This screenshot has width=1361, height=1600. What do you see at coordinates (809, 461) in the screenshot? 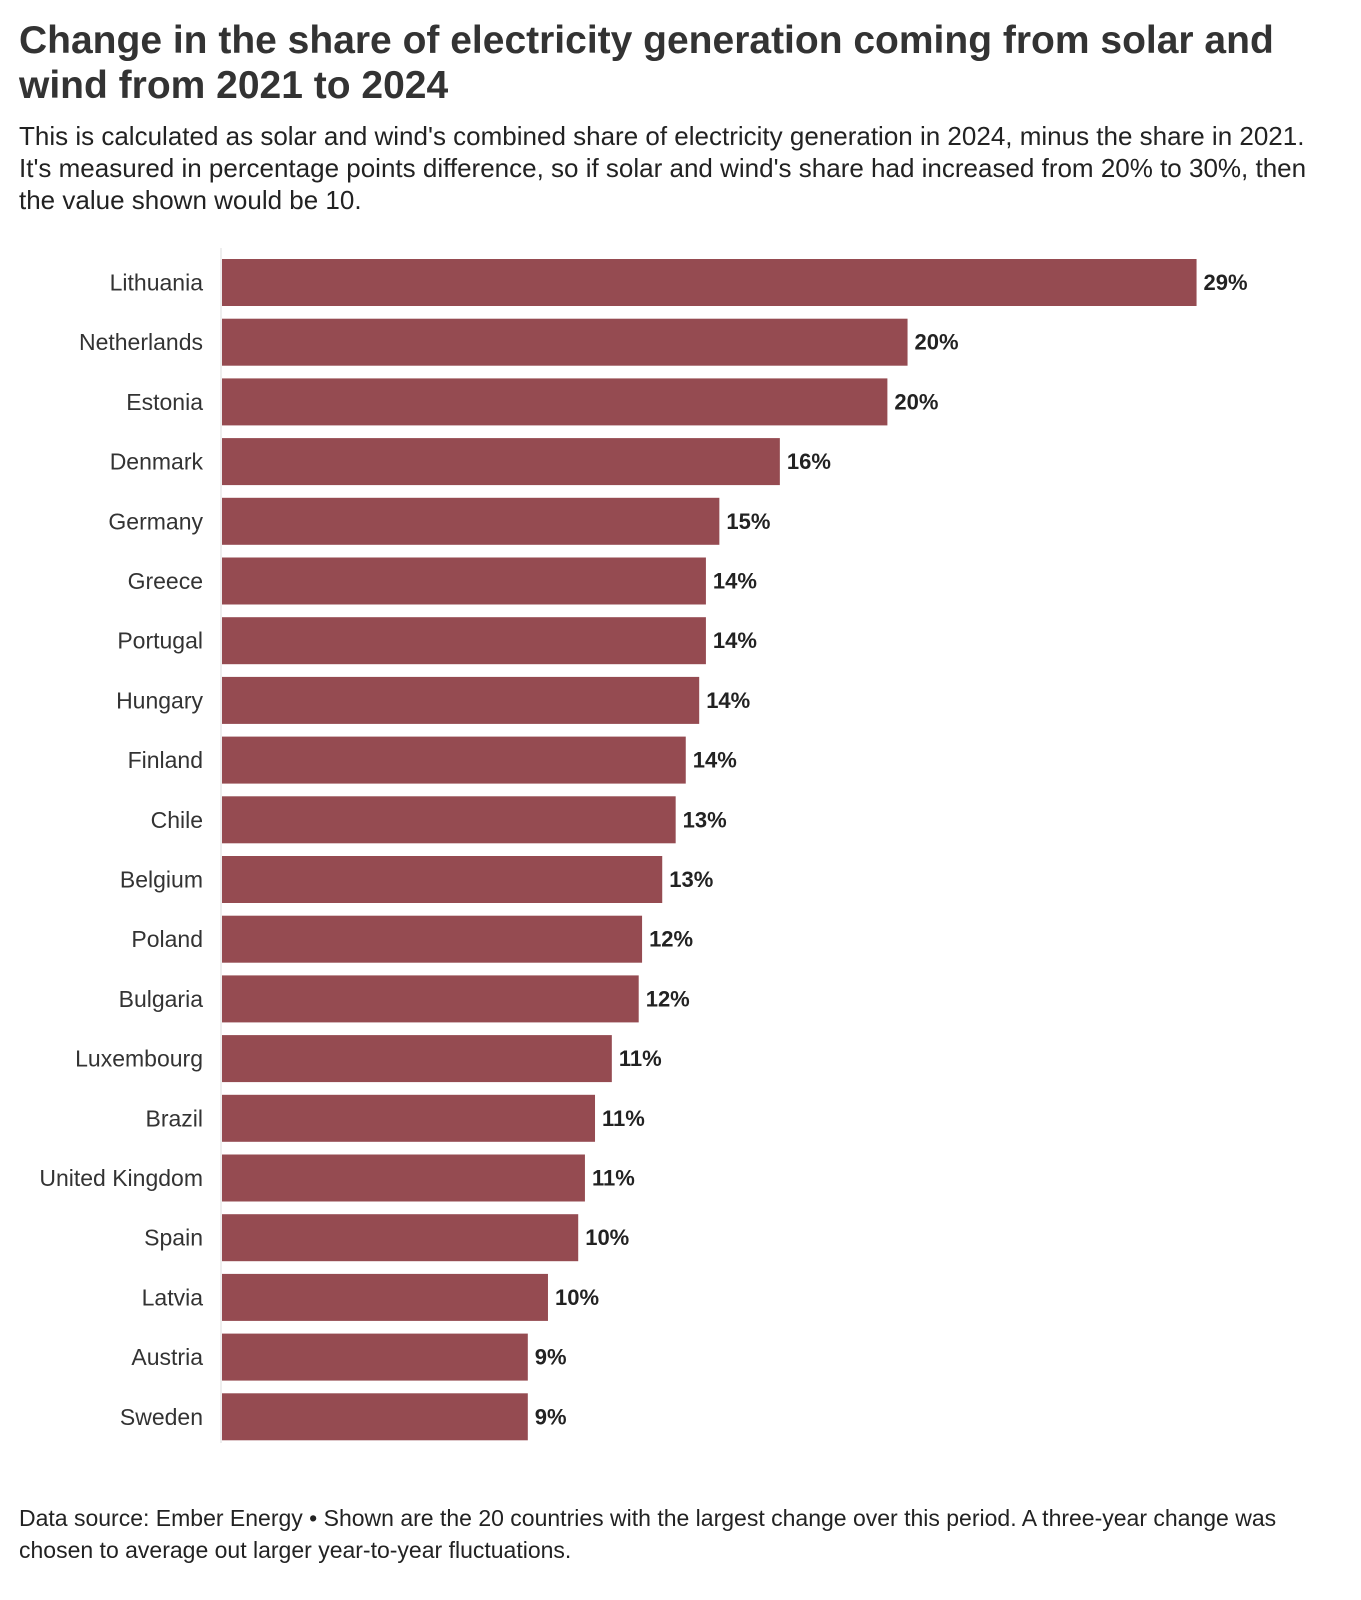
I see `value-label: 16%` at bounding box center [809, 461].